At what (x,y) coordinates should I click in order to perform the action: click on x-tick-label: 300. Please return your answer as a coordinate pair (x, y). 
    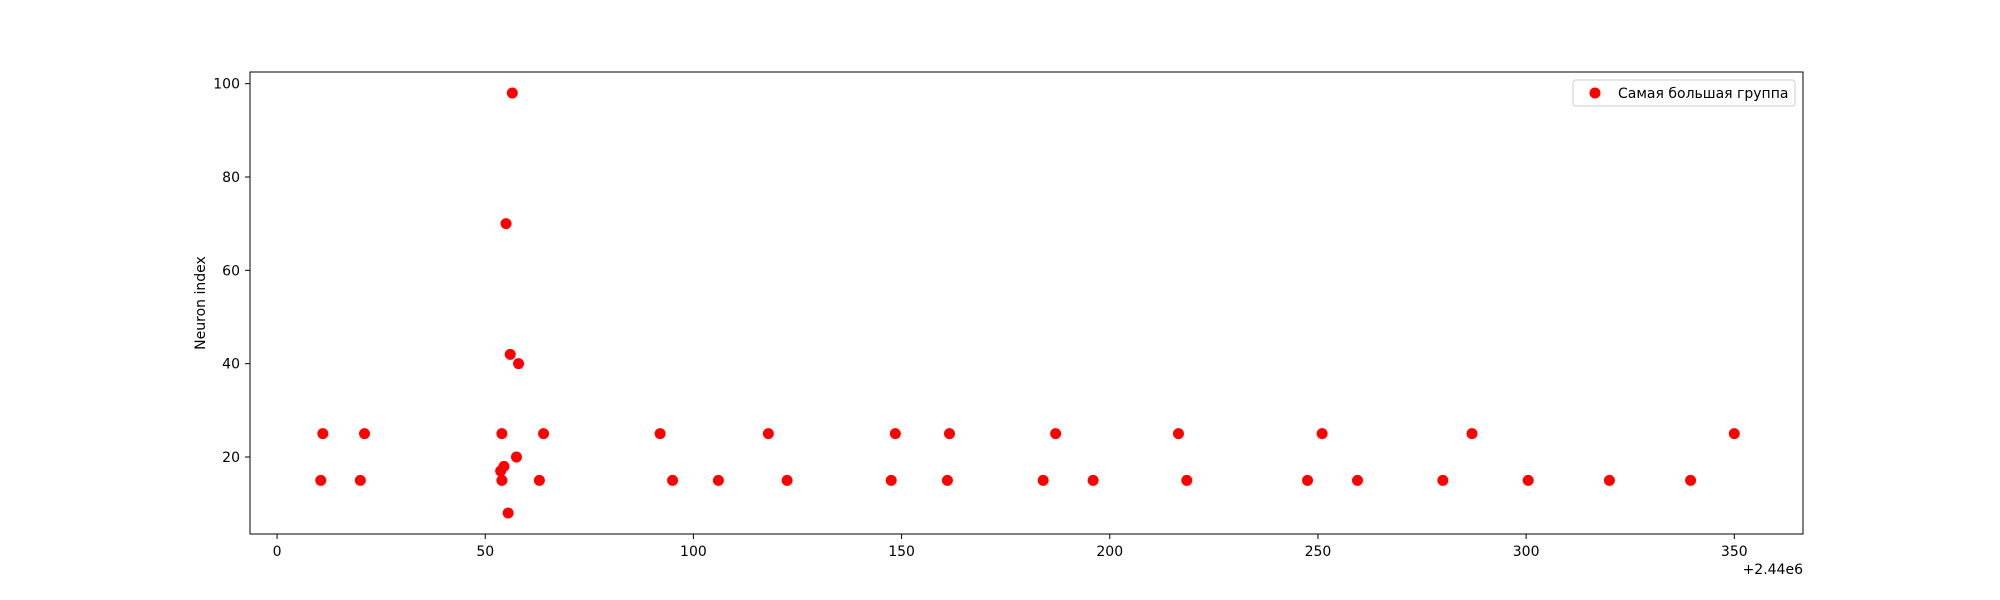
    Looking at the image, I should click on (1526, 552).